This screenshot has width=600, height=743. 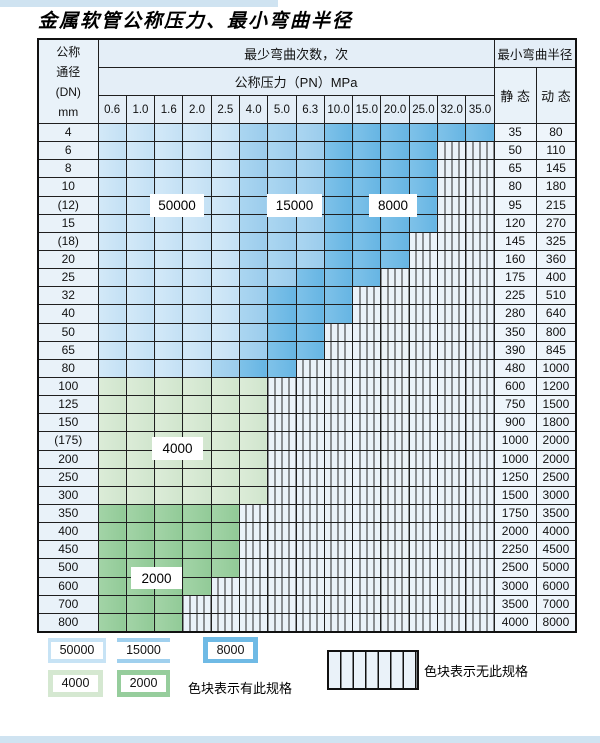 I want to click on static-cell: 50, so click(x=515, y=151).